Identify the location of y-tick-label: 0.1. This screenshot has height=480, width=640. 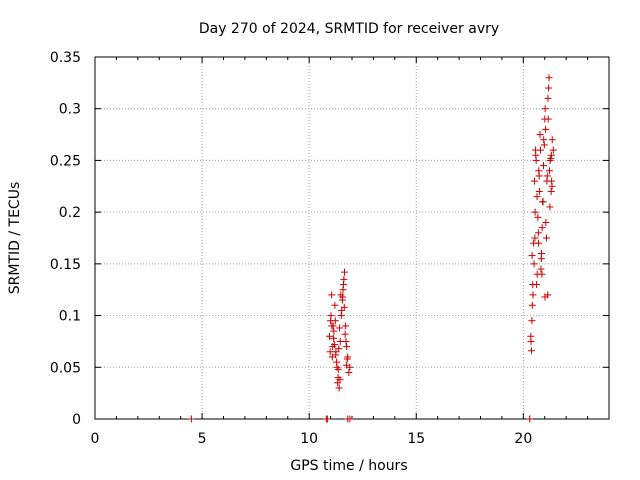
(70, 317).